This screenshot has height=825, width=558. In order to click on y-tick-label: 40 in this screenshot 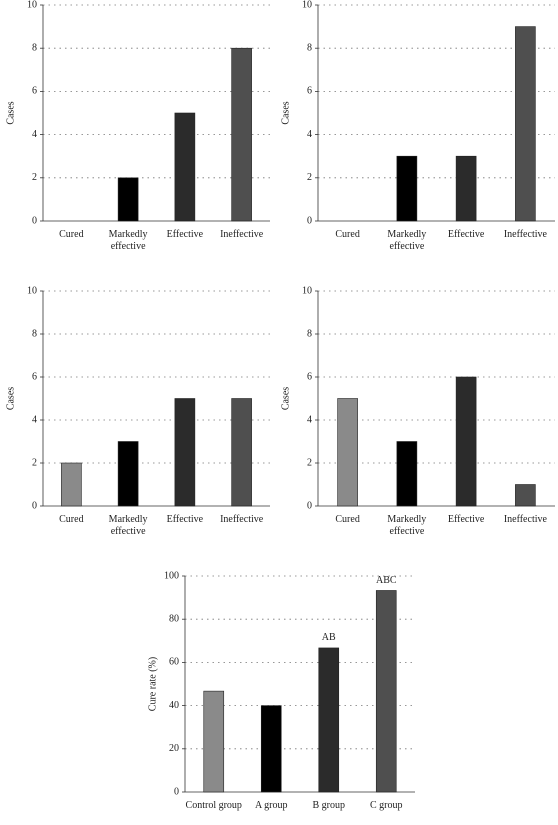, I will do `click(174, 705)`.